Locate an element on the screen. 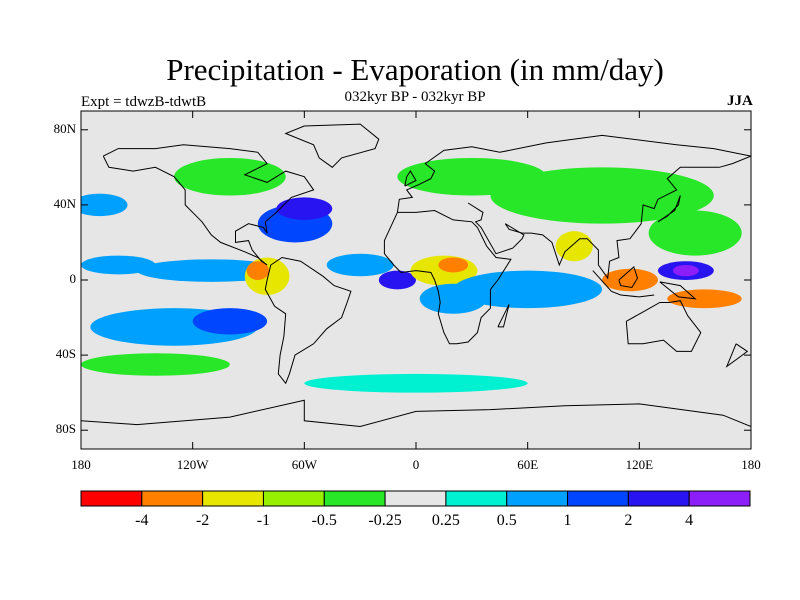 The width and height of the screenshot is (800, 600). chart-subtitle: 032kyr BP - 032kyr BP is located at coordinates (415, 97).